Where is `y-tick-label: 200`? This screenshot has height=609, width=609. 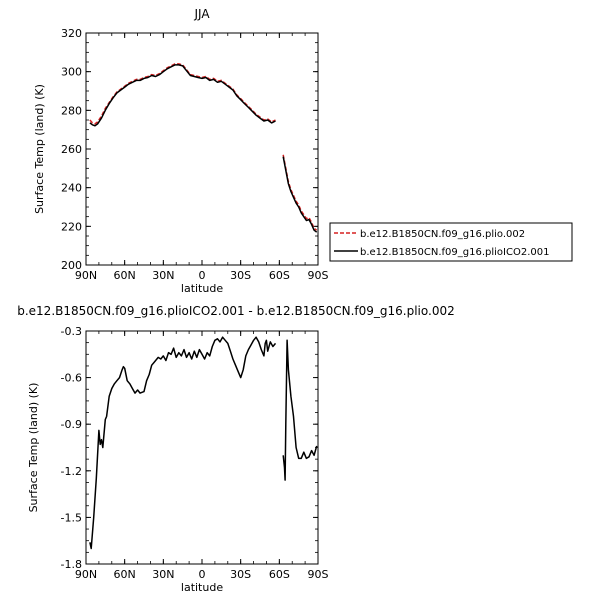 y-tick-label: 200 is located at coordinates (71, 265).